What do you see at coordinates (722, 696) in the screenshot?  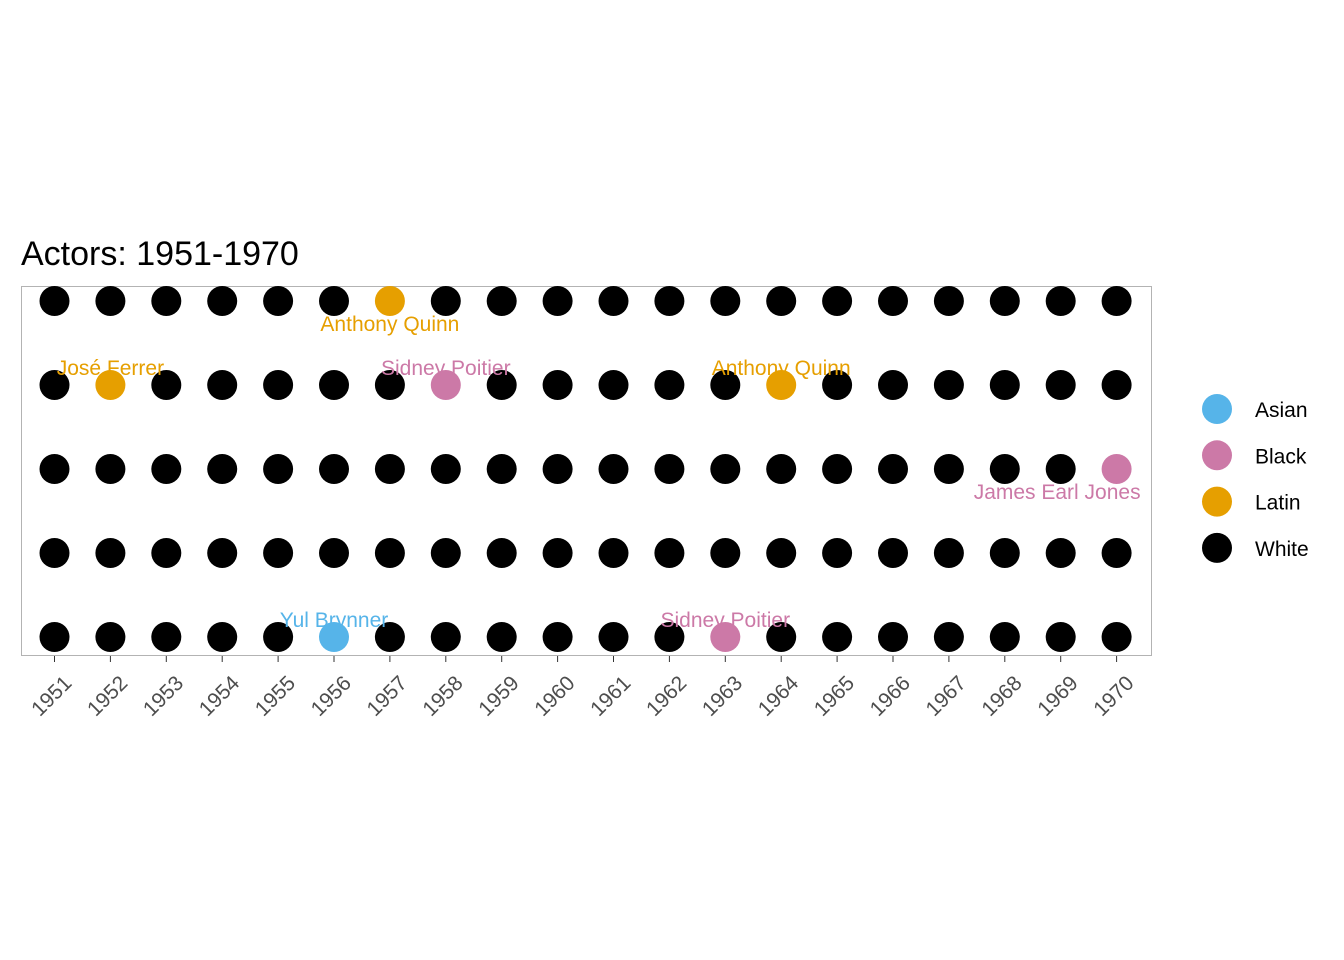 I see `x-tick-label: 1963` at bounding box center [722, 696].